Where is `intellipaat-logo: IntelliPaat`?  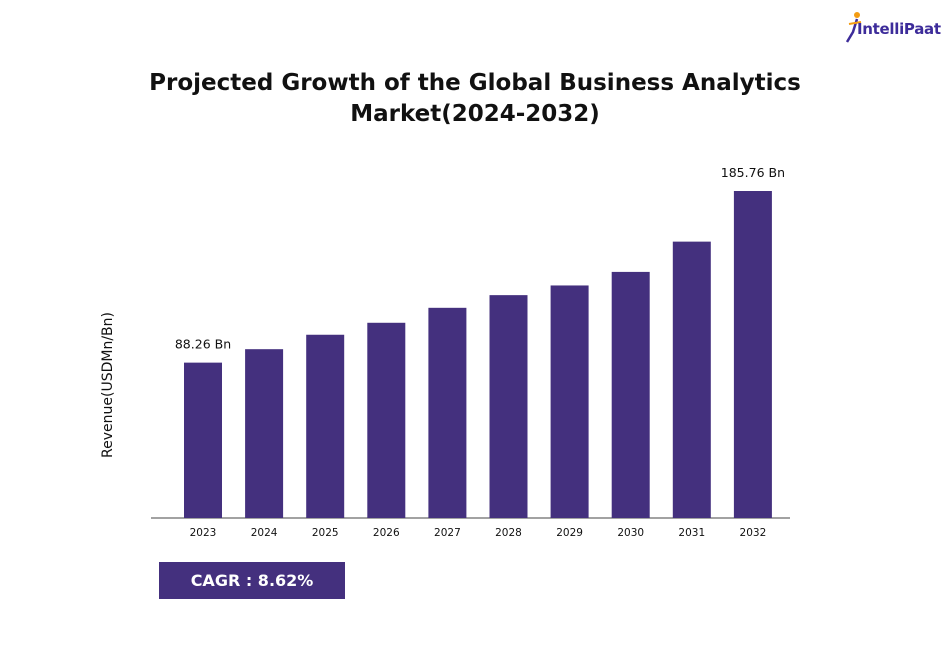 intellipaat-logo: IntelliPaat is located at coordinates (893, 28).